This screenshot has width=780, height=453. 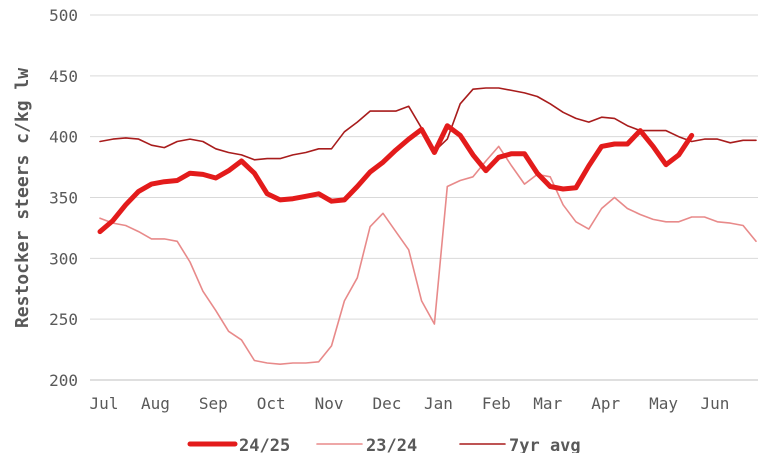 What do you see at coordinates (545, 444) in the screenshot?
I see `legend-label: 7yr avg` at bounding box center [545, 444].